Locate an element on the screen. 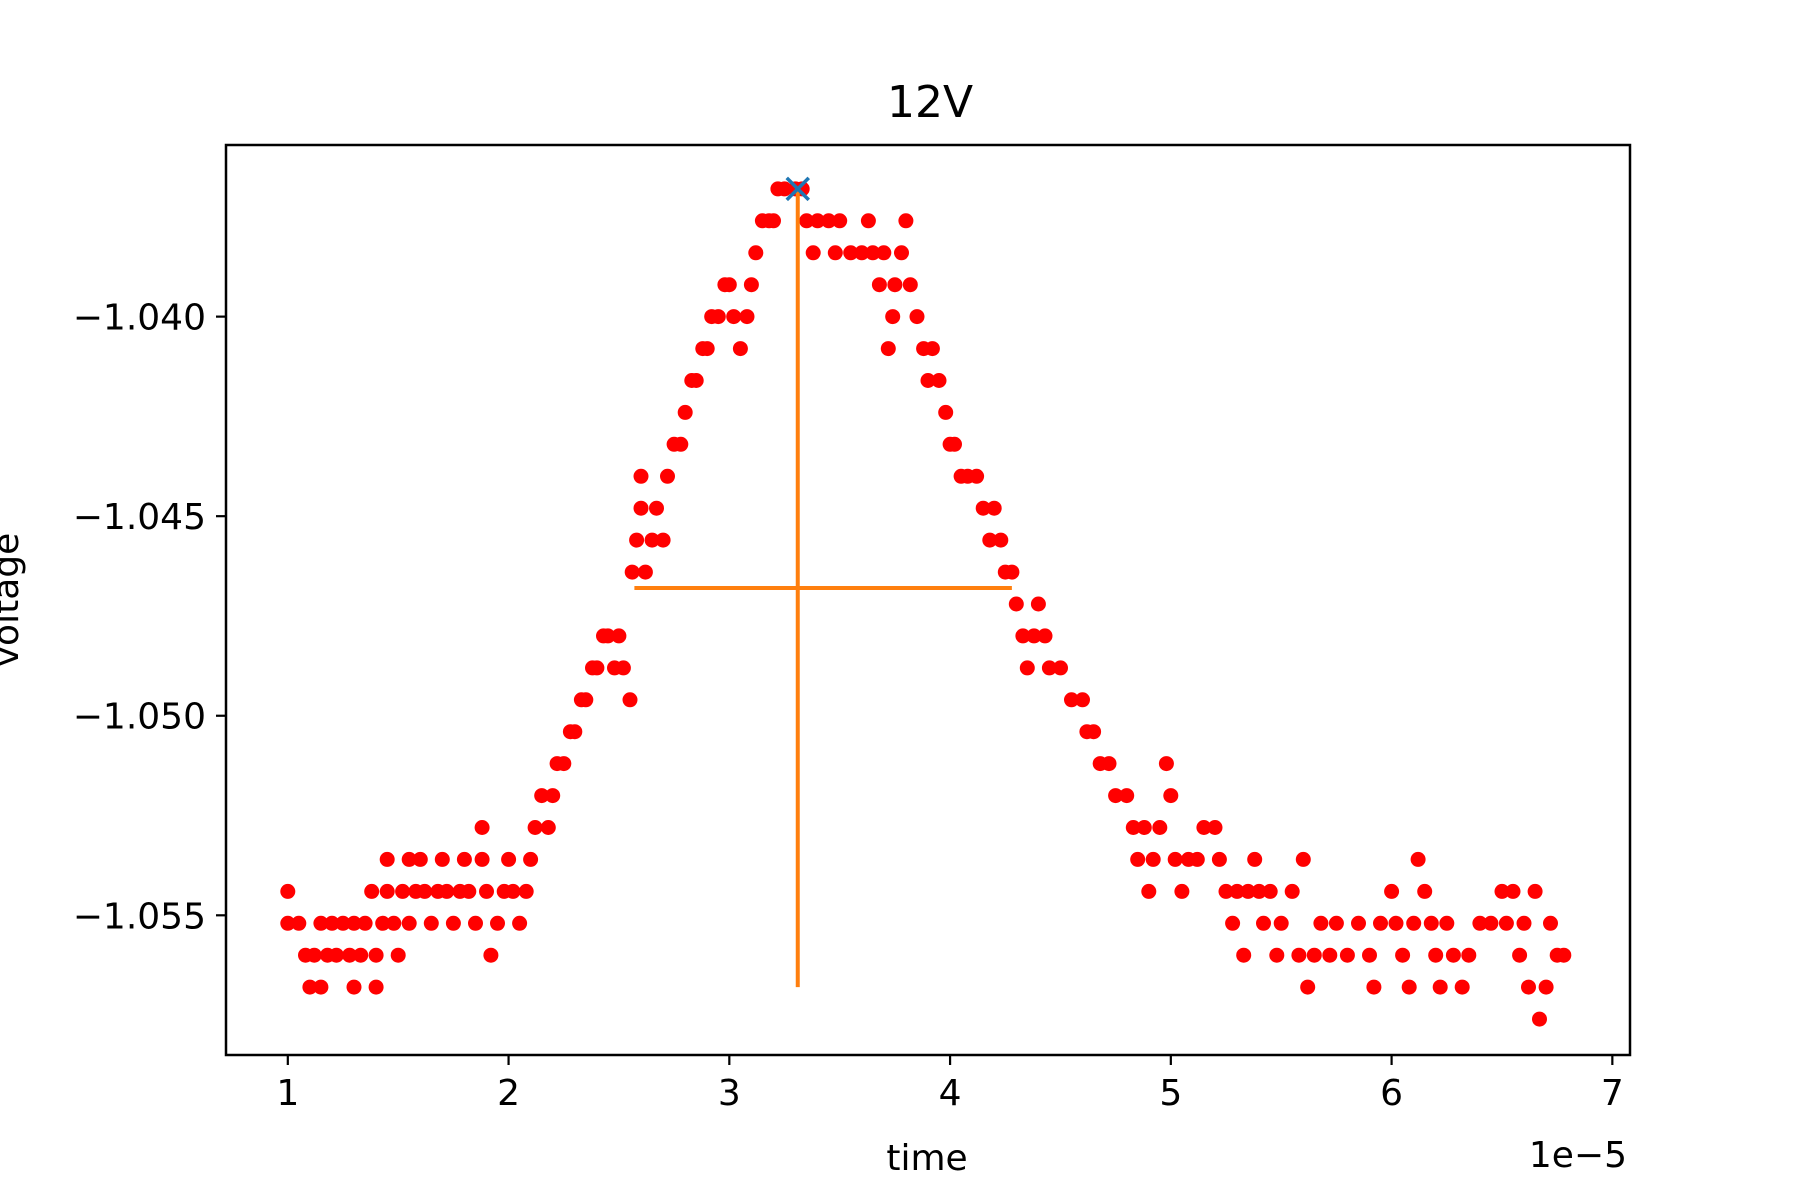  x-axis-offset-text: 1e−5 is located at coordinates (1578, 1155).